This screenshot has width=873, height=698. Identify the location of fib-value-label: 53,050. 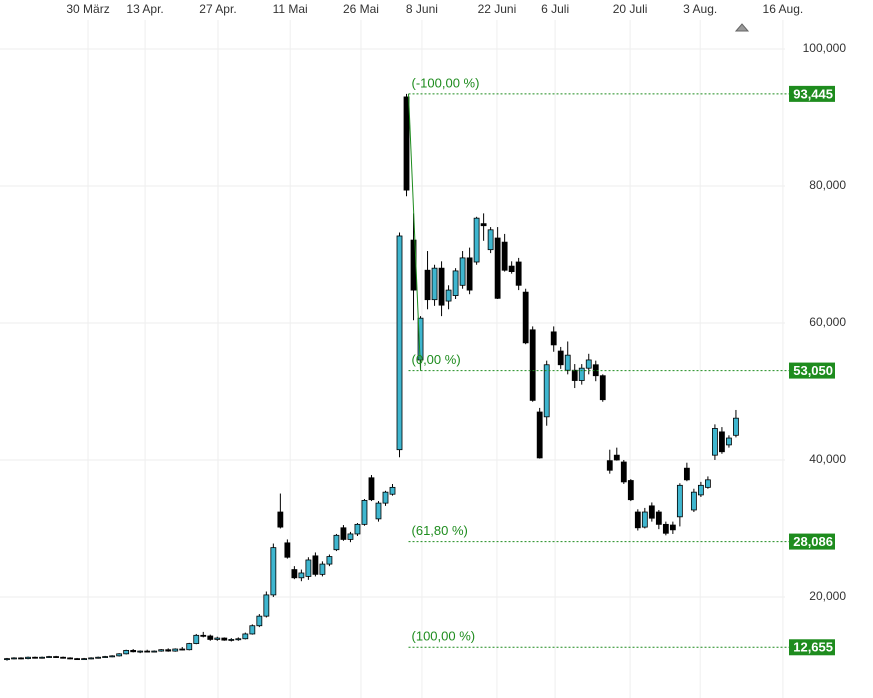
(813, 370).